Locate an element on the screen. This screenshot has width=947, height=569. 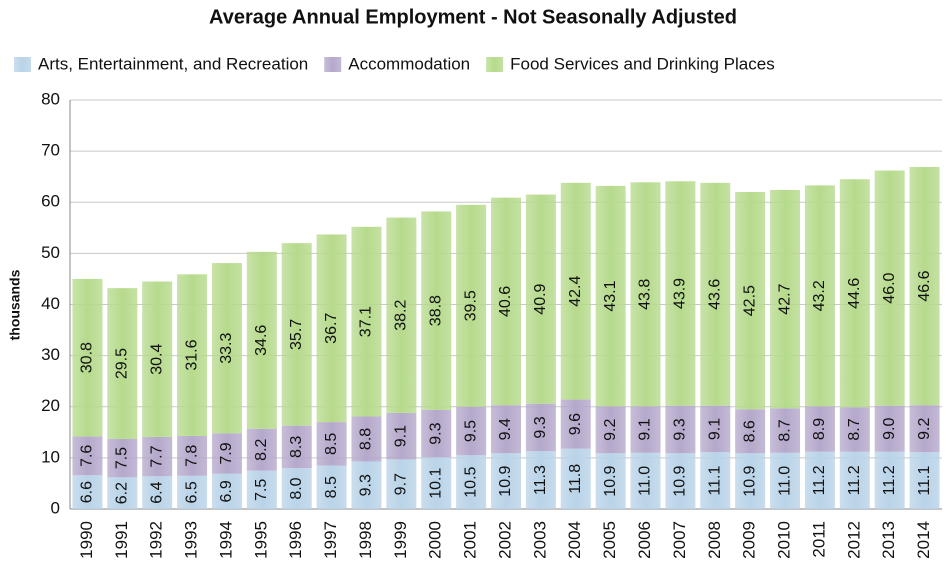
data-label: 7.8 is located at coordinates (191, 456).